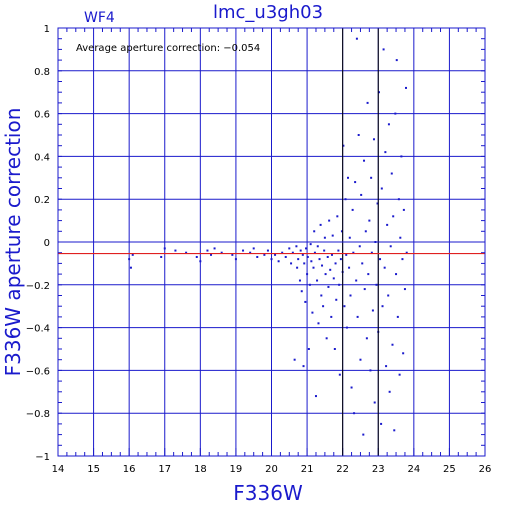 The image size is (512, 512). What do you see at coordinates (413, 469) in the screenshot?
I see `x-tick-label: 24` at bounding box center [413, 469].